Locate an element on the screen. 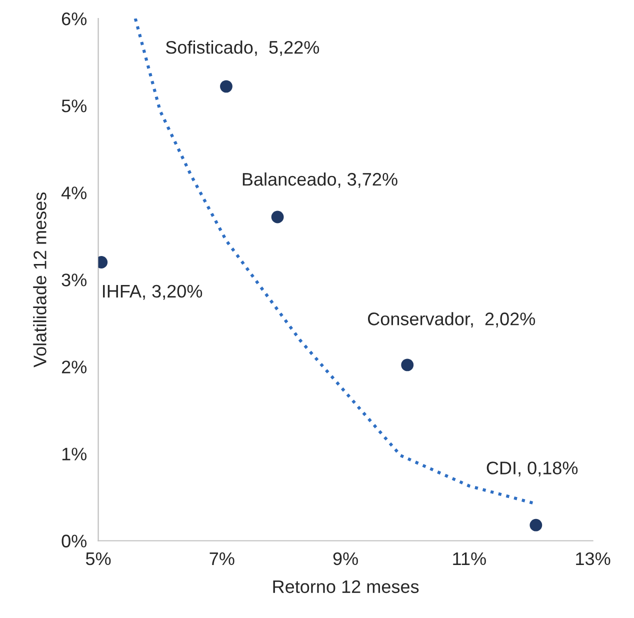 This screenshot has width=634, height=618. y-tick-label: 3% is located at coordinates (74, 280).